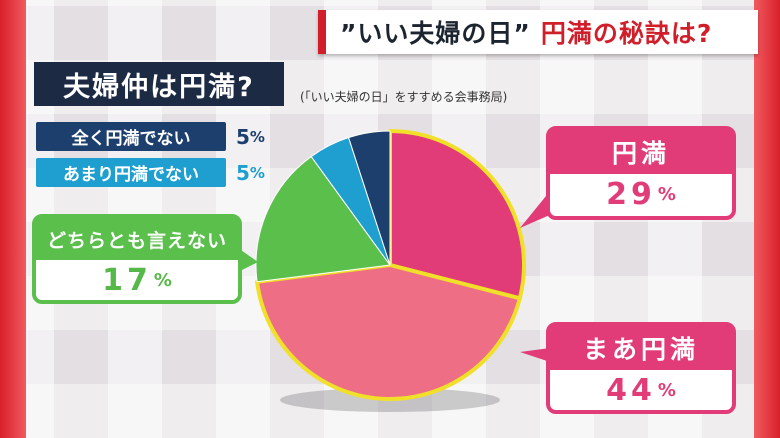  What do you see at coordinates (641, 348) in the screenshot?
I see `callout-maa-label: まあ円満` at bounding box center [641, 348].